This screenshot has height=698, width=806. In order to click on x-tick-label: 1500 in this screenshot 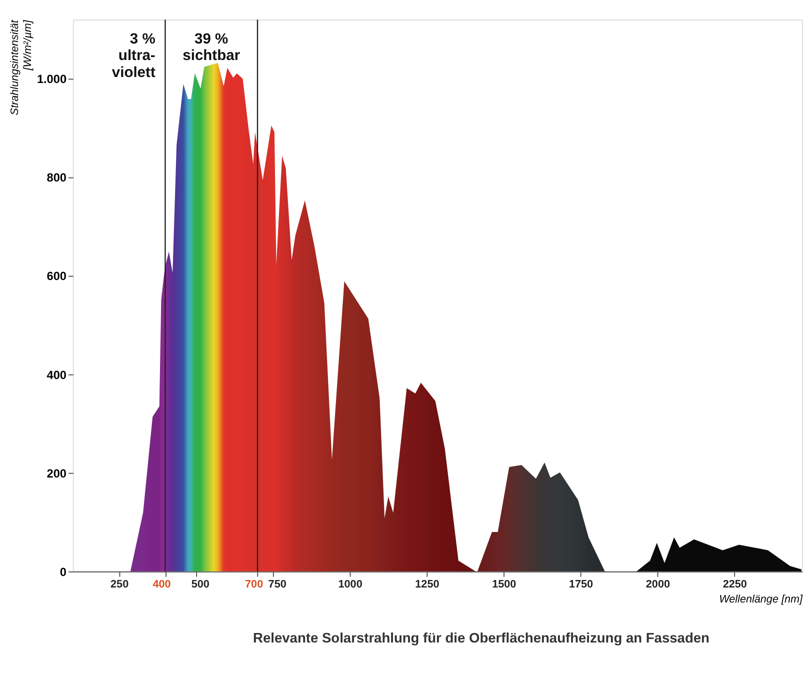, I will do `click(504, 584)`.